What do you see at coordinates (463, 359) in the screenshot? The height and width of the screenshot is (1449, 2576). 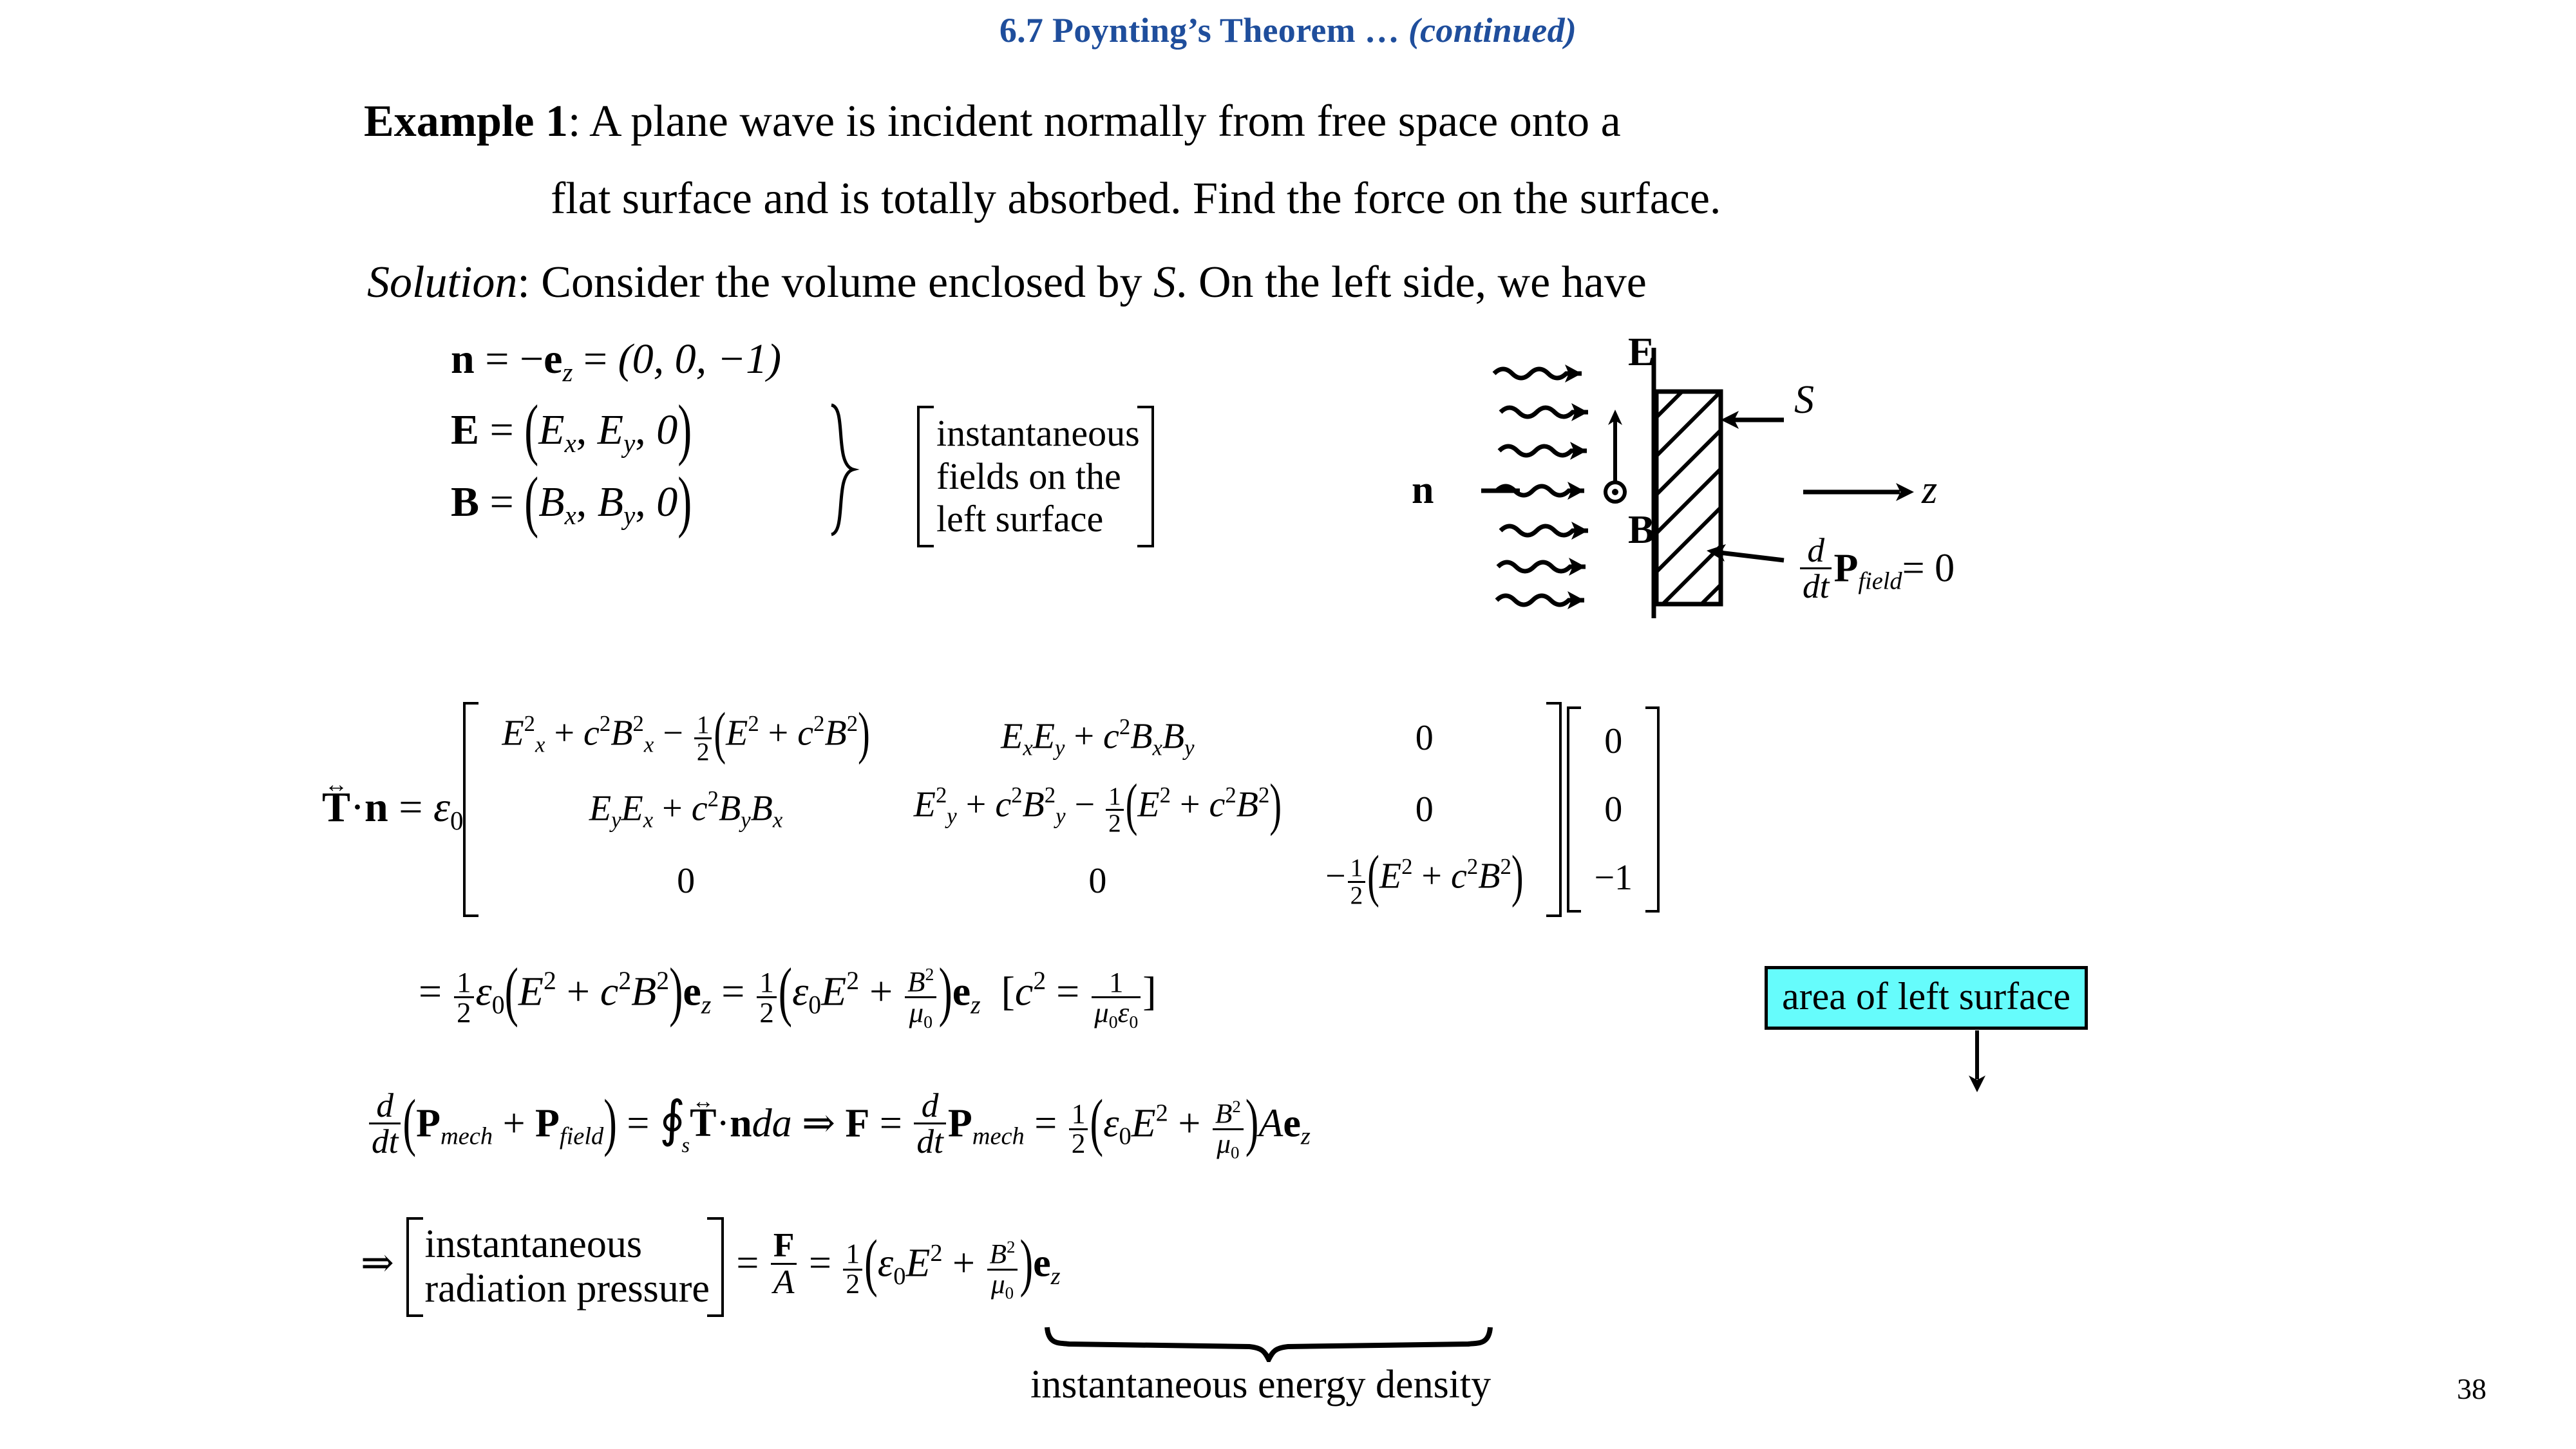 I see `normal-vector-symbol: n` at bounding box center [463, 359].